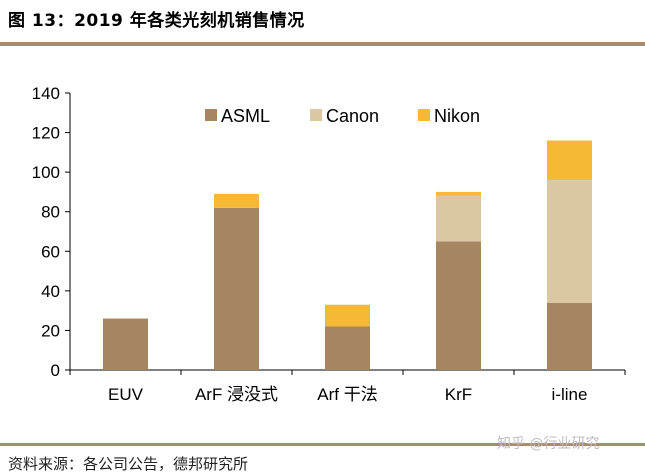 The image size is (645, 476). What do you see at coordinates (236, 394) in the screenshot?
I see `x-tick-label: ArF 浸没式` at bounding box center [236, 394].